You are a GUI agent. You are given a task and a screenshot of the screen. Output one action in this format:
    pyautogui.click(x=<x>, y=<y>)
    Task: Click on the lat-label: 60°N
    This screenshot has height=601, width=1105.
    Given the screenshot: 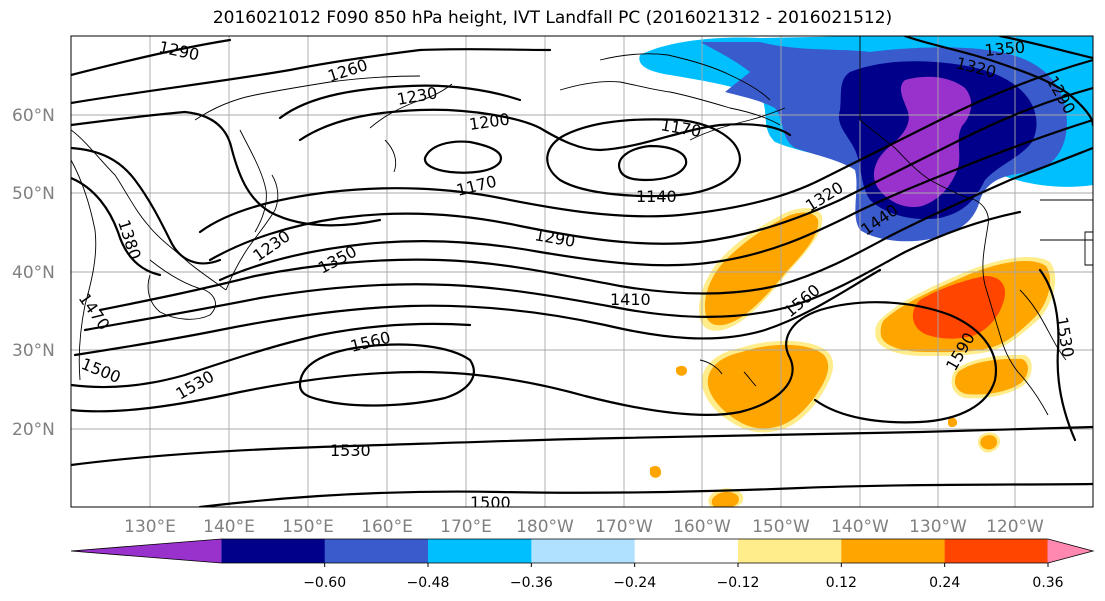 What is the action you would take?
    pyautogui.click(x=33, y=116)
    